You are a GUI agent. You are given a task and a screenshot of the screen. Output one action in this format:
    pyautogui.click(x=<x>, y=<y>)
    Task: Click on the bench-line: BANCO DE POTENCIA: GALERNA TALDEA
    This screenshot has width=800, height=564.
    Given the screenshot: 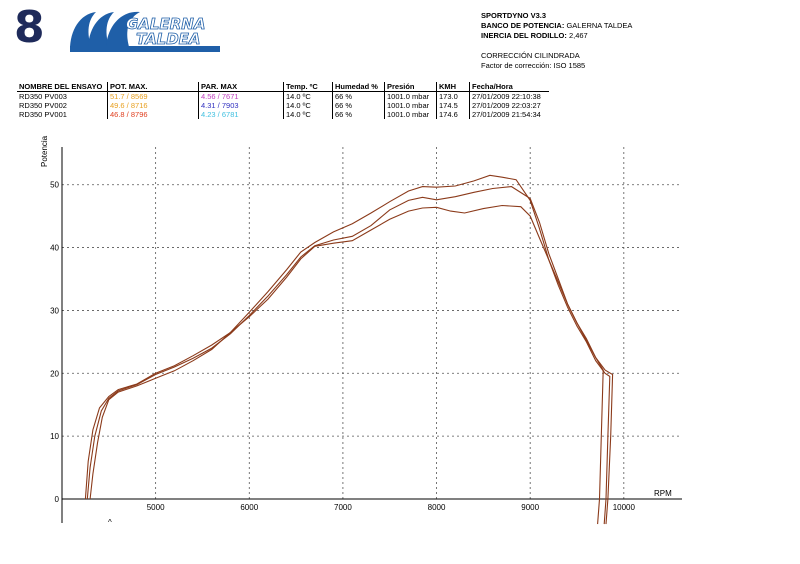 What is the action you would take?
    pyautogui.click(x=556, y=26)
    